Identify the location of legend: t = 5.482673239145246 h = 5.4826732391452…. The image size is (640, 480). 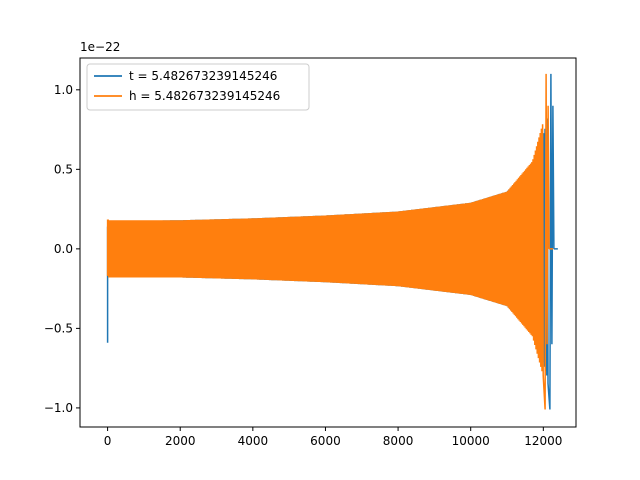
(198, 87).